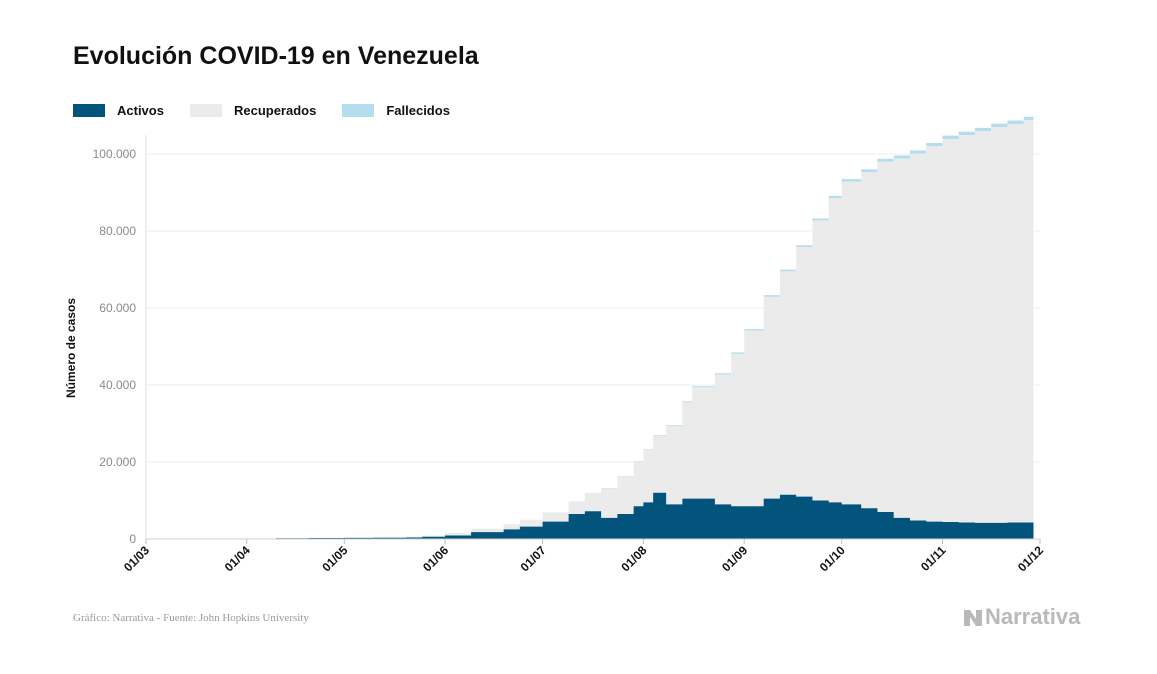 The image size is (1157, 674). Describe the element at coordinates (973, 618) in the screenshot. I see `narrativa-logo-icon` at that location.